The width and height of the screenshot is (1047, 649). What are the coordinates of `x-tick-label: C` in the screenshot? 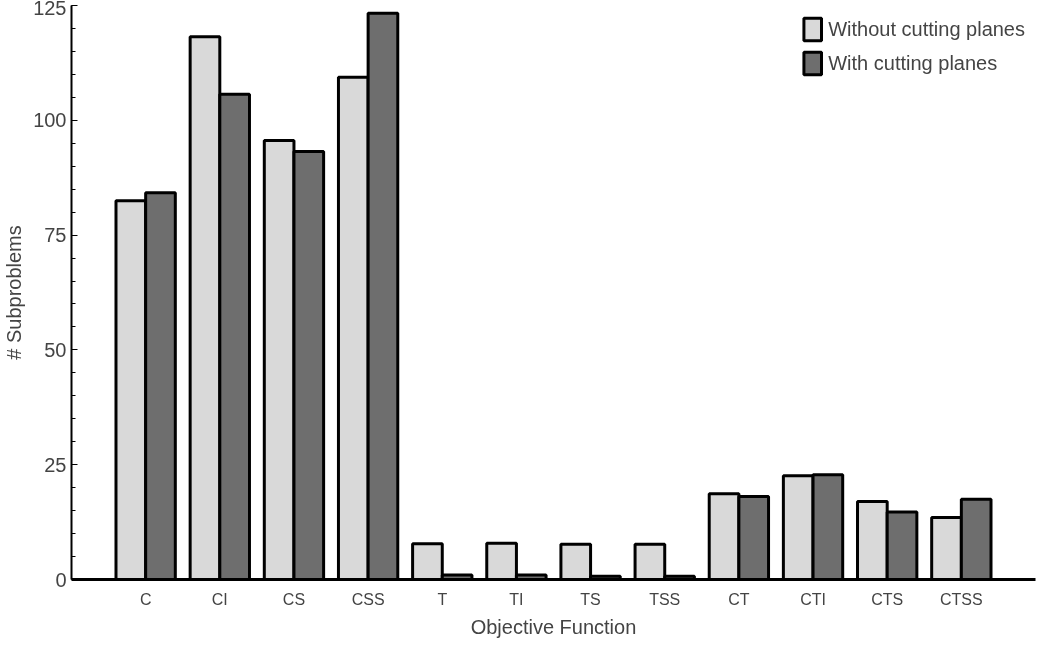 It's located at (145, 599).